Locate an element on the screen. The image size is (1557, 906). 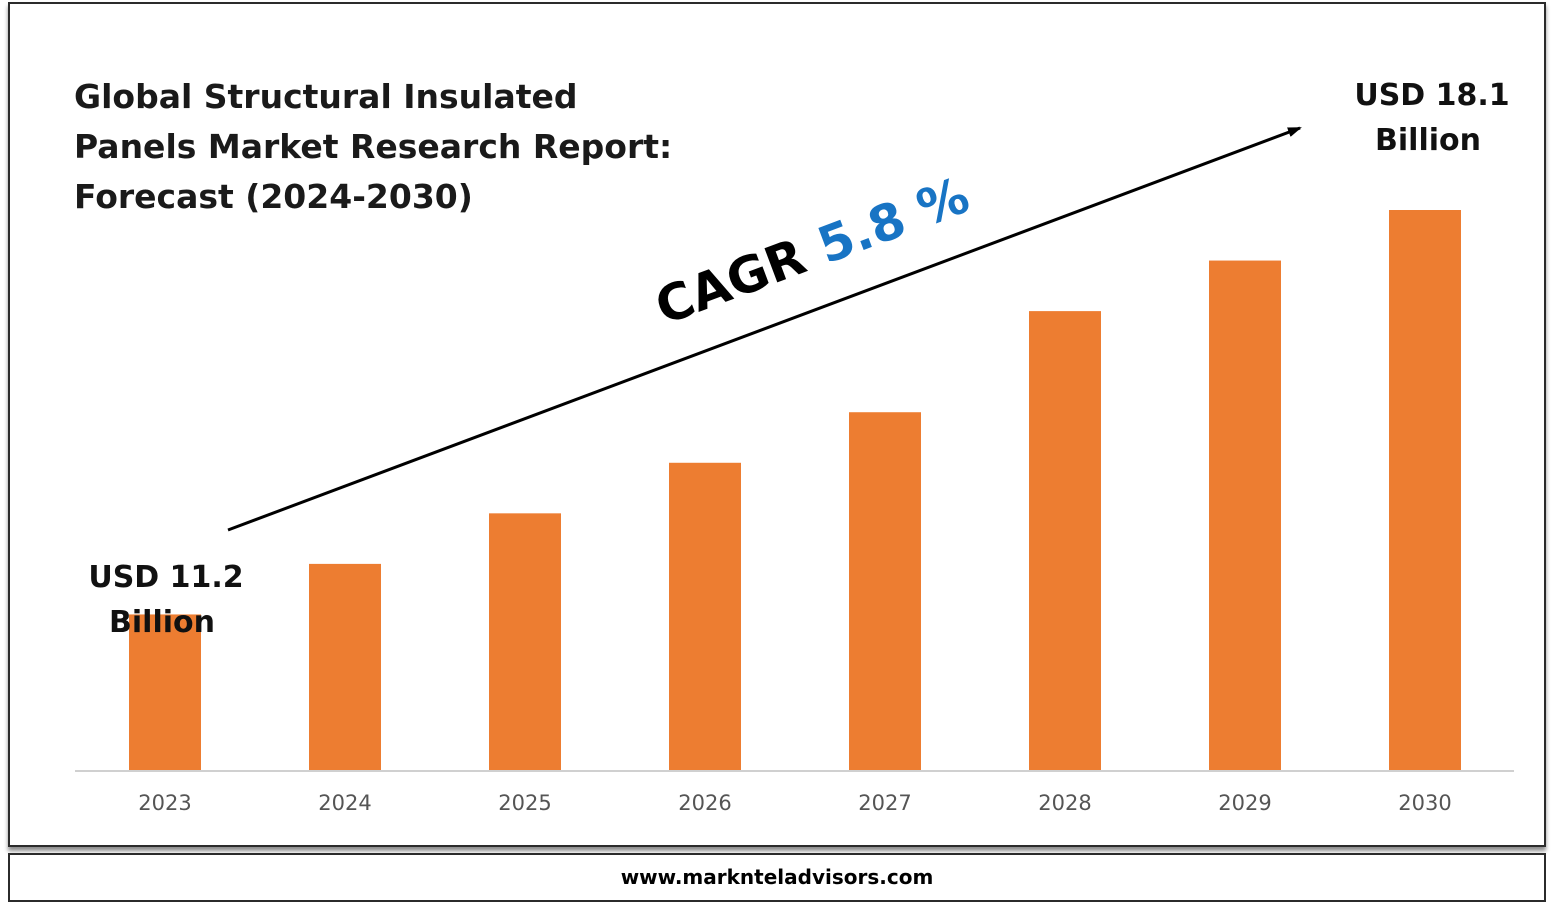
title-line-3: Forecast (2024-2030) is located at coordinates (273, 196).